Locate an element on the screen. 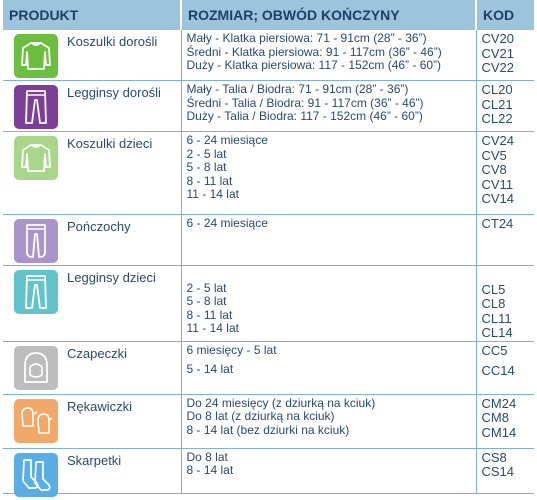 Image resolution: width=537 pixels, height=500 pixels. product-cell: Rękawiczki is located at coordinates (92, 421).